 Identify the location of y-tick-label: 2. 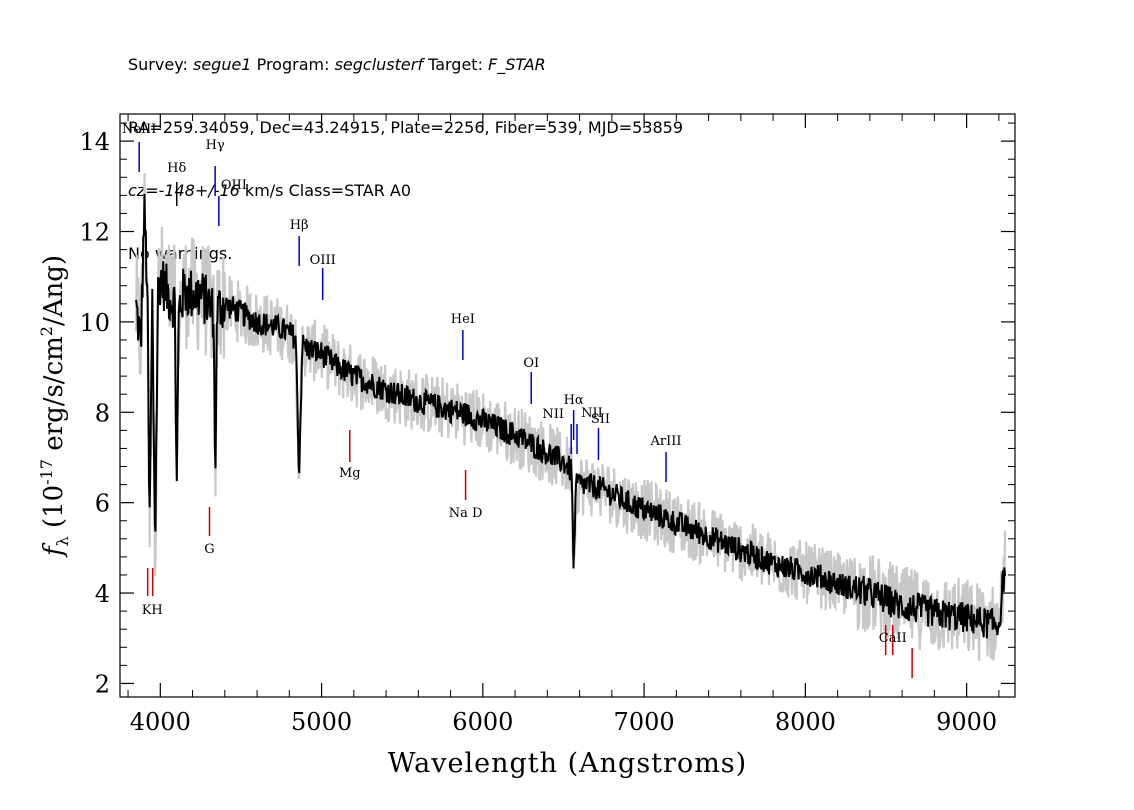
(102, 684).